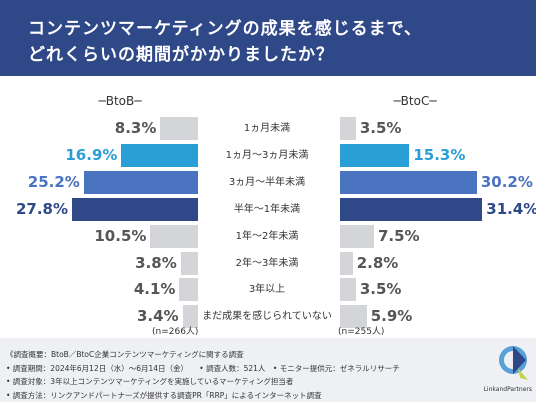 The width and height of the screenshot is (536, 402). I want to click on category-label: 3ヵ月〜半年未満, so click(267, 182).